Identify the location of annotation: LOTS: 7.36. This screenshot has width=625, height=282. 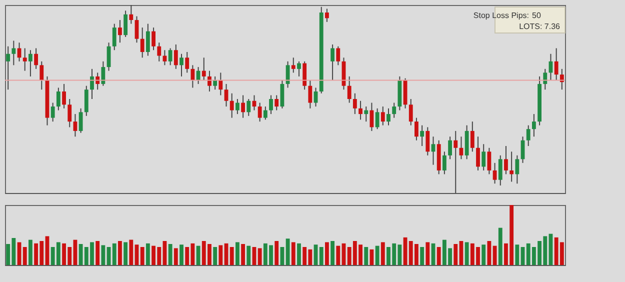
(540, 26).